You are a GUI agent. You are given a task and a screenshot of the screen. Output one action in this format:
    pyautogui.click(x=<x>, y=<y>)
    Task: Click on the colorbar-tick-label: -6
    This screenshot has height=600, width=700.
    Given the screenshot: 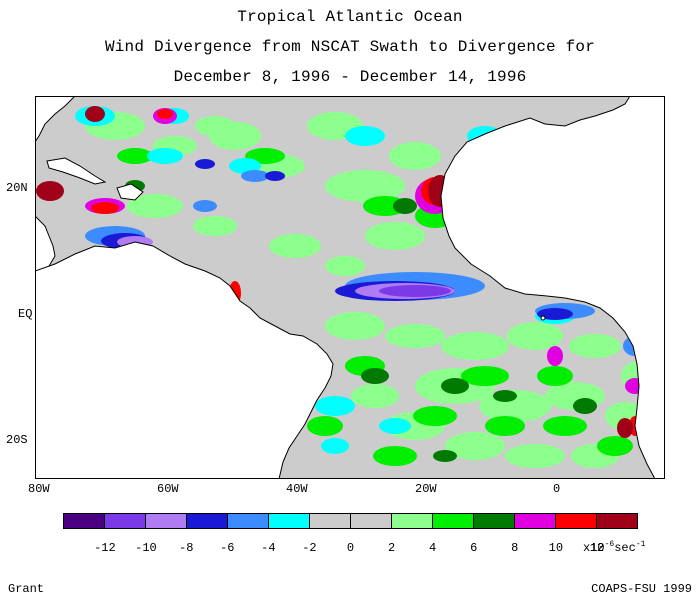 What is the action you would take?
    pyautogui.click(x=227, y=548)
    